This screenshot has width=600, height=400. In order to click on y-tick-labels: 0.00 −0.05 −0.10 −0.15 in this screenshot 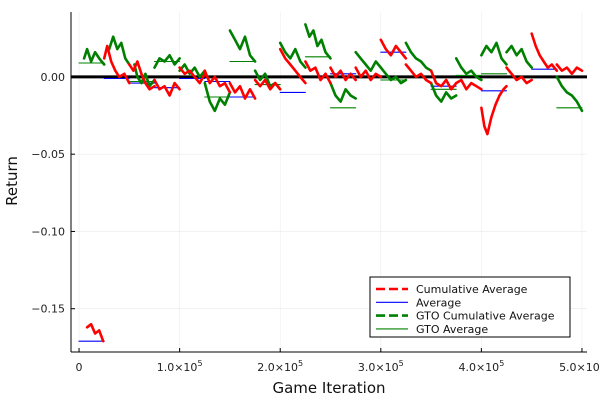, I will do `click(48, 193)`.